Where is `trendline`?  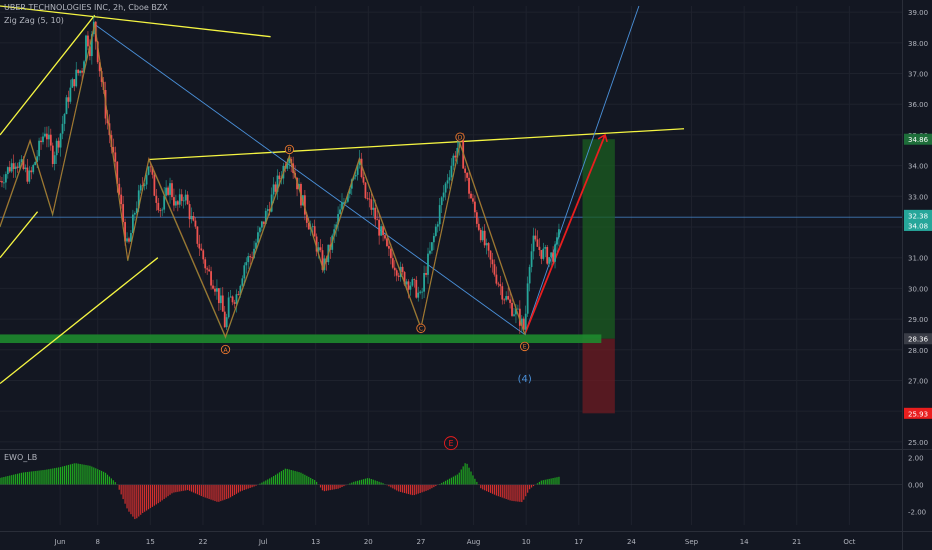
trendline is located at coordinates (79, 321).